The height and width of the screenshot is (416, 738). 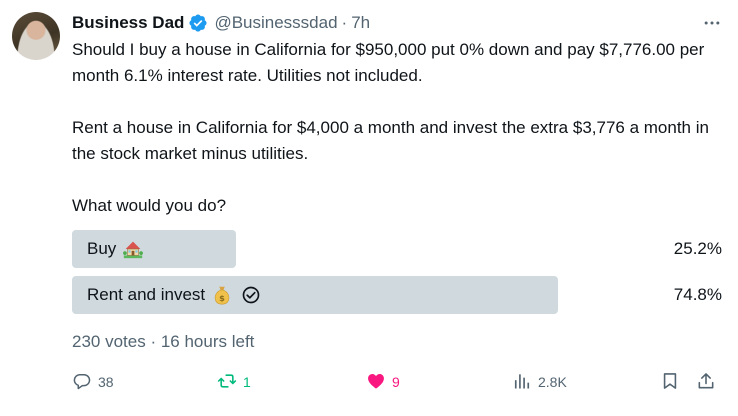 What do you see at coordinates (149, 205) in the screenshot?
I see `tweet-paragraph: What would you do?` at bounding box center [149, 205].